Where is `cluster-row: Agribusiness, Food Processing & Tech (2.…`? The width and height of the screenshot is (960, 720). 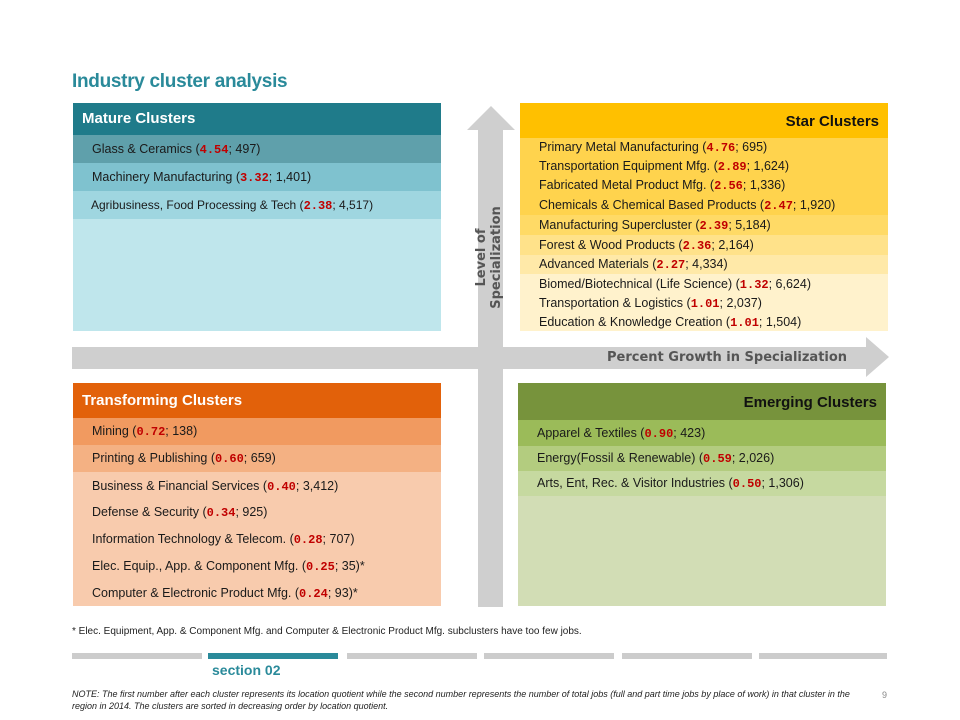 cluster-row: Agribusiness, Food Processing & Tech (2.… is located at coordinates (257, 205).